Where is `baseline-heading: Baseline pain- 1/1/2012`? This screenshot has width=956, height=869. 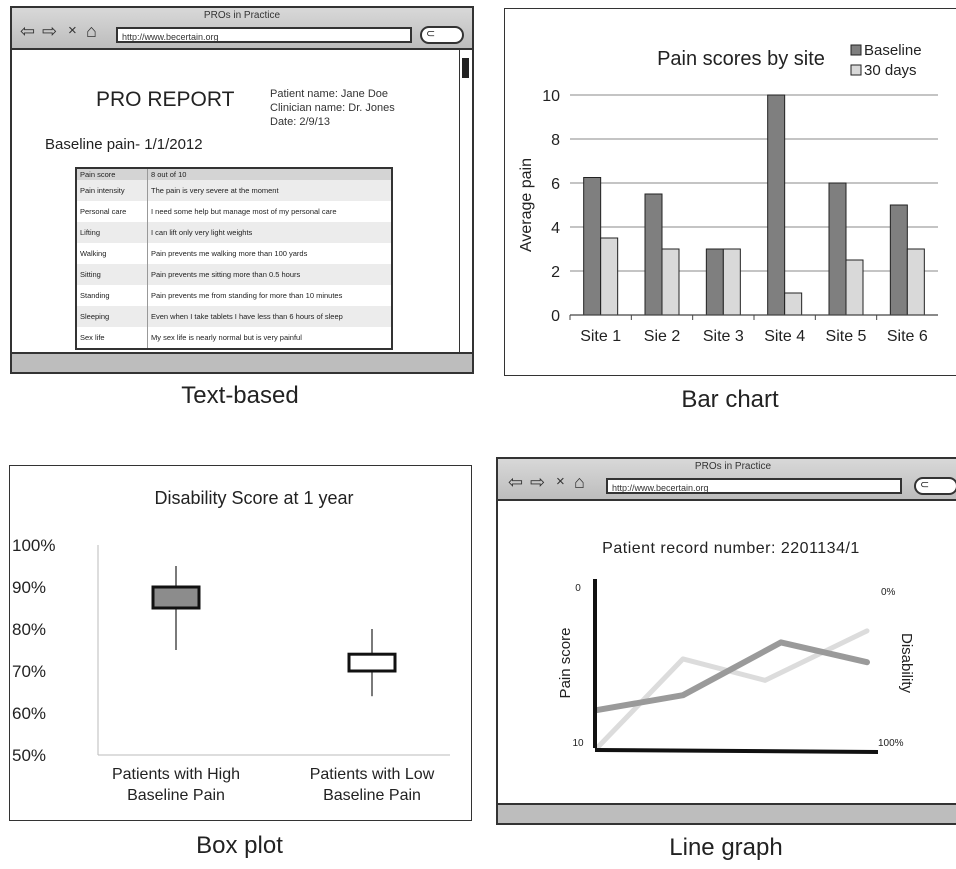 baseline-heading: Baseline pain- 1/1/2012 is located at coordinates (124, 144).